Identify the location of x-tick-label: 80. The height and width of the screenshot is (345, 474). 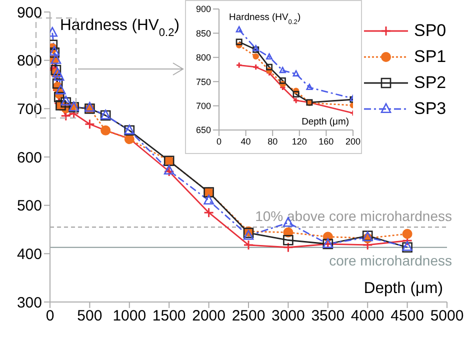
(273, 141).